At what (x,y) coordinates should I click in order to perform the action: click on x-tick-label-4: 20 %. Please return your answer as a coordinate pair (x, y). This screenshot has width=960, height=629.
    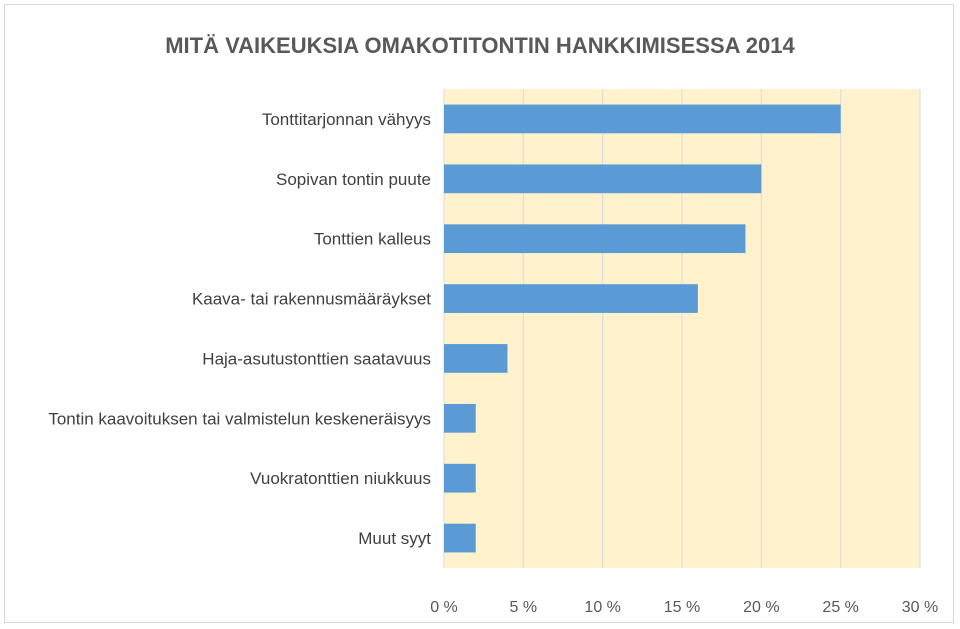
    Looking at the image, I should click on (761, 607).